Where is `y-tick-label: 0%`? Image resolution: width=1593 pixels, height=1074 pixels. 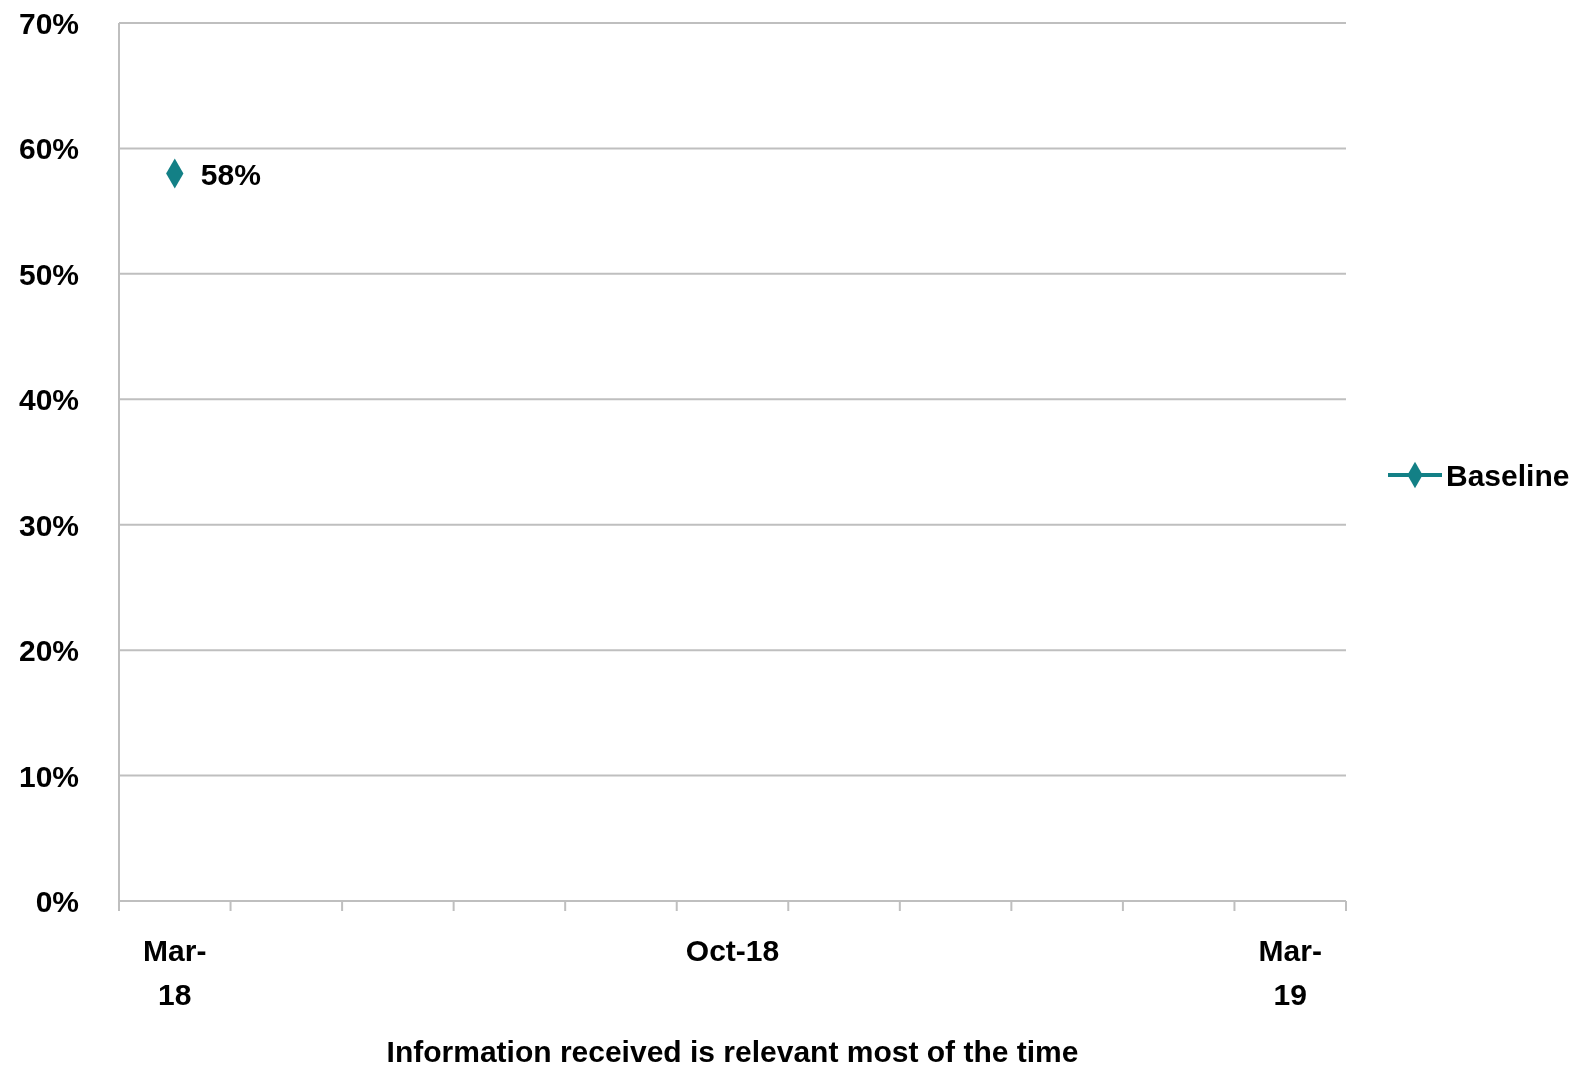 y-tick-label: 0% is located at coordinates (57, 901).